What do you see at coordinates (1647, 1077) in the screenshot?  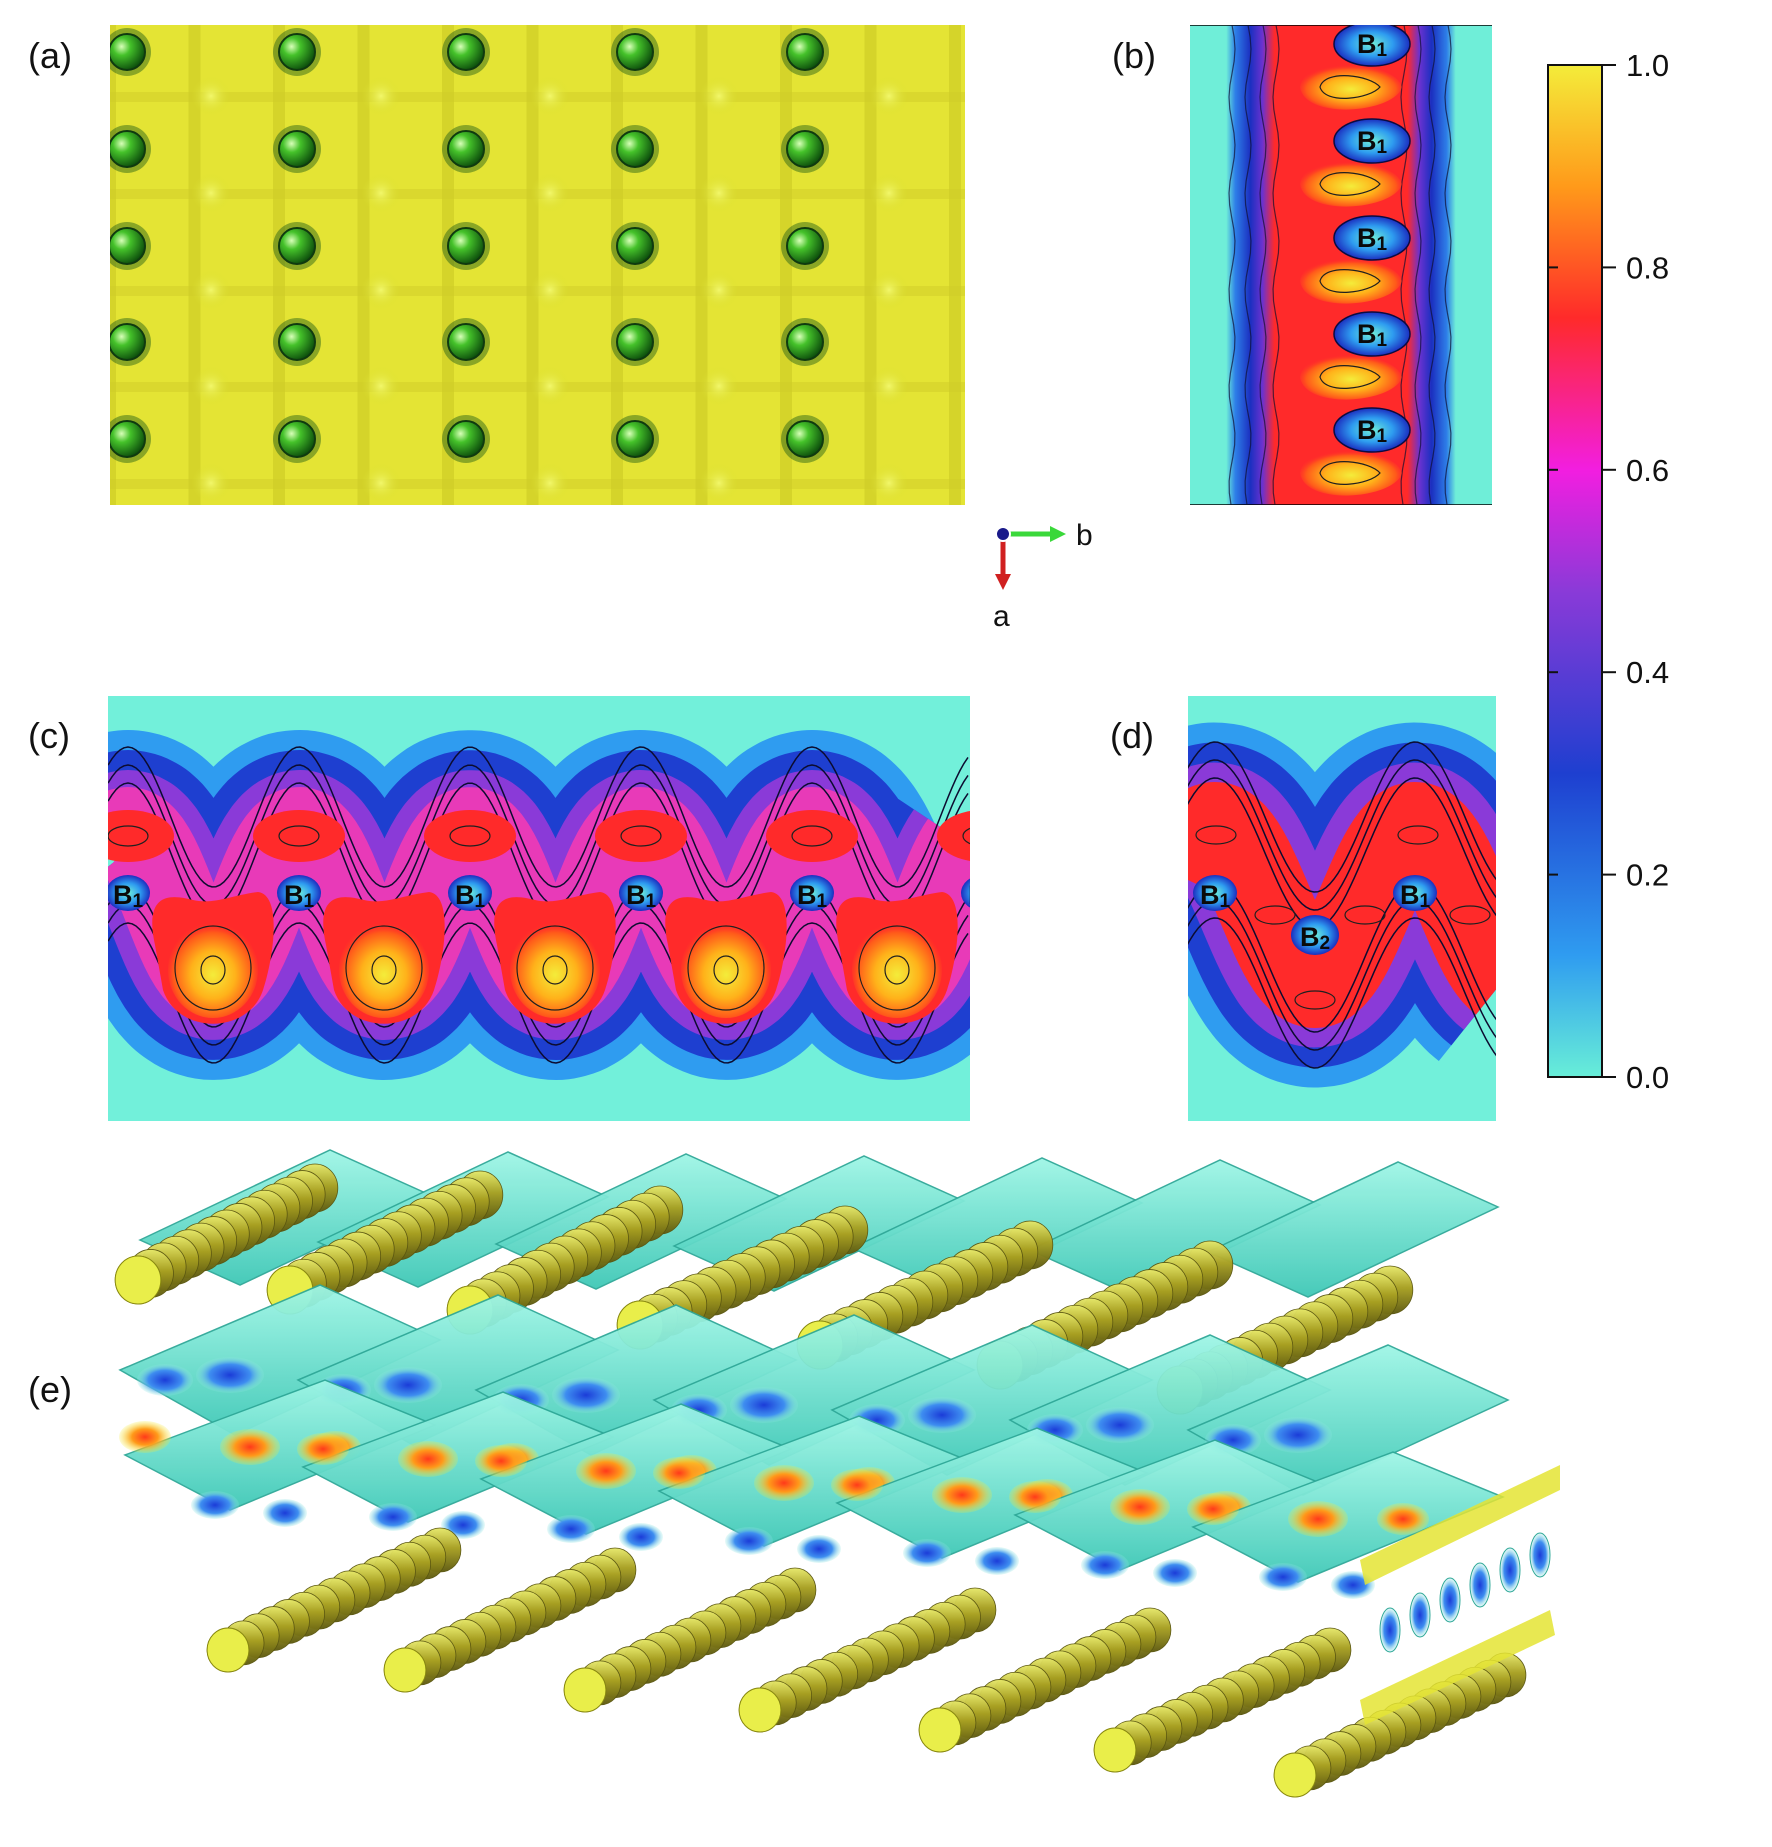 I see `colorbar-tick-label: 0.0` at bounding box center [1647, 1077].